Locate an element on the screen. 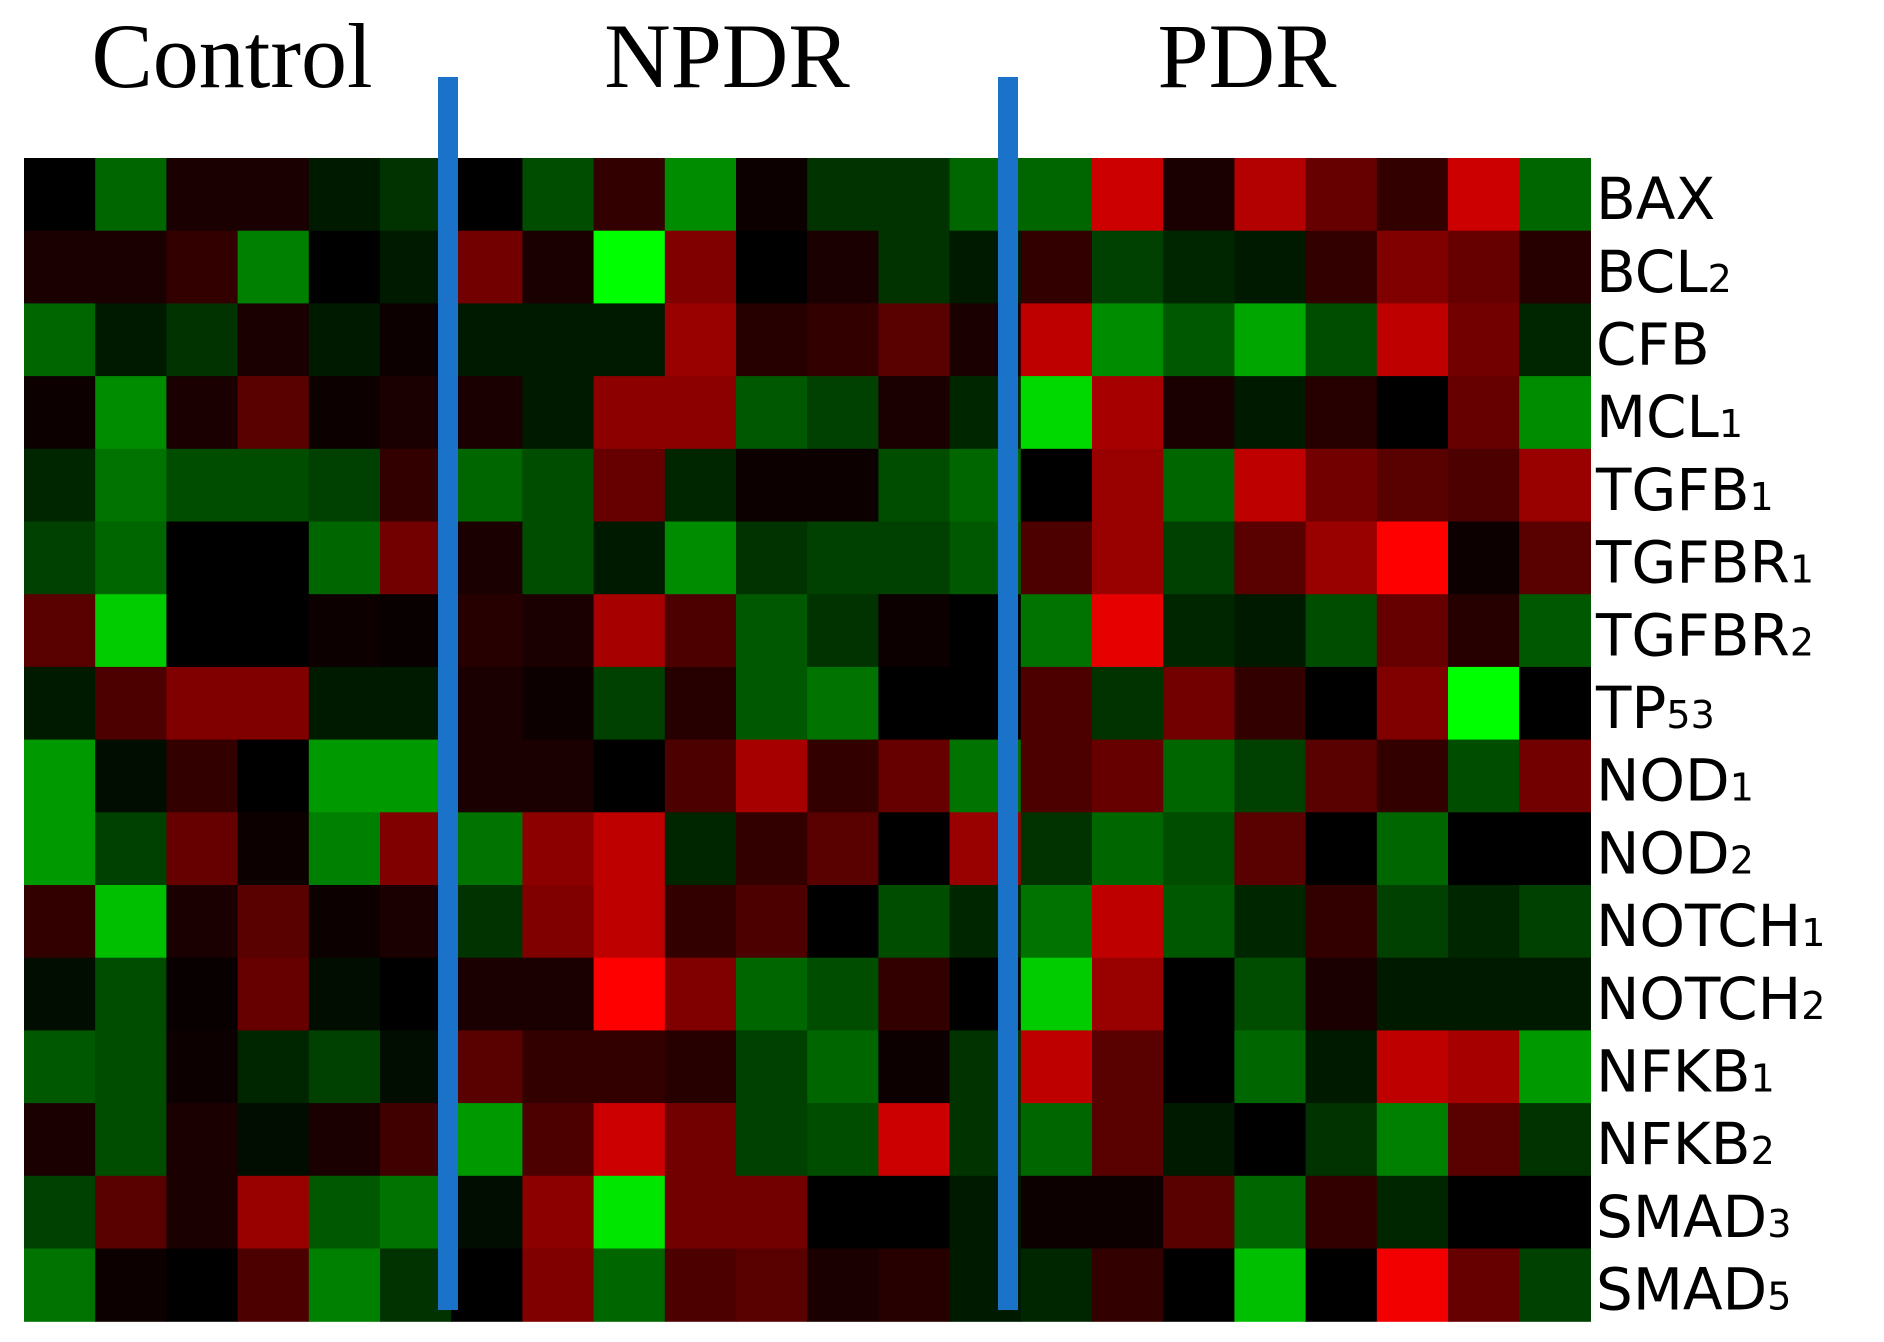 This screenshot has width=1884, height=1342. gene-label-notch2: NOTCH2 is located at coordinates (1710, 999).